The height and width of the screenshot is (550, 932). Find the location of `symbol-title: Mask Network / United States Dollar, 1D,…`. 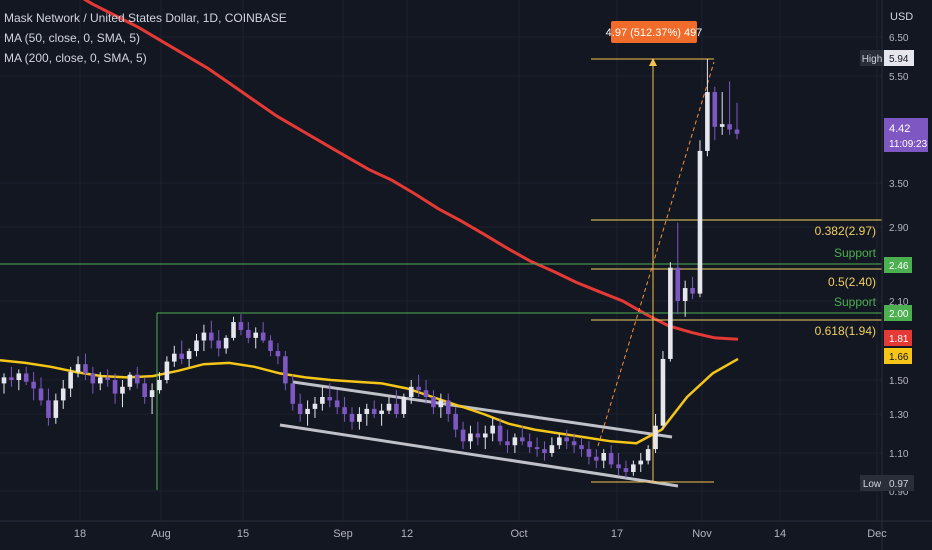

symbol-title: Mask Network / United States Dollar, 1D,… is located at coordinates (145, 18).